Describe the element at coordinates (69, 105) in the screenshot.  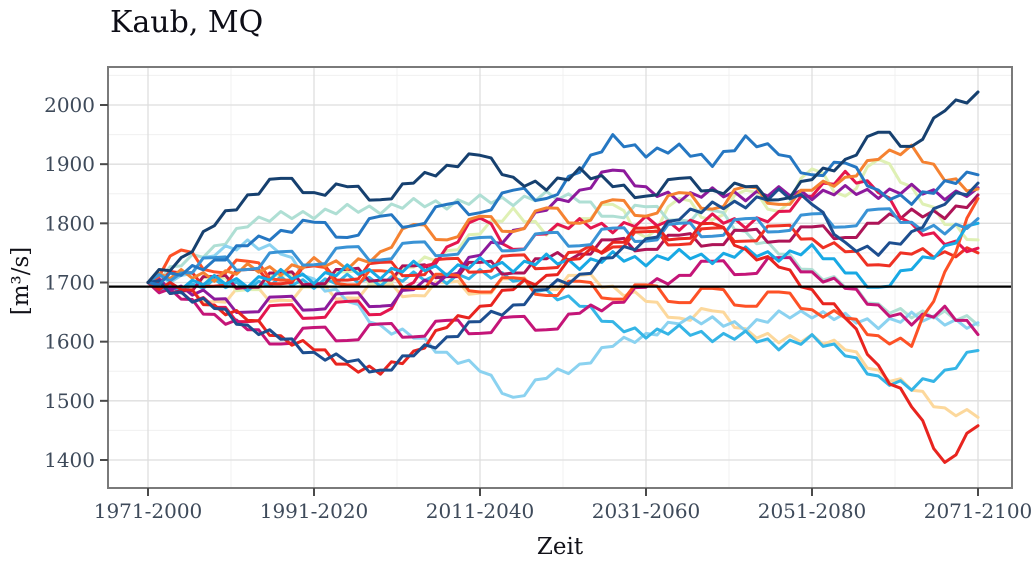
I see `y-tick-label: 2000` at that location.